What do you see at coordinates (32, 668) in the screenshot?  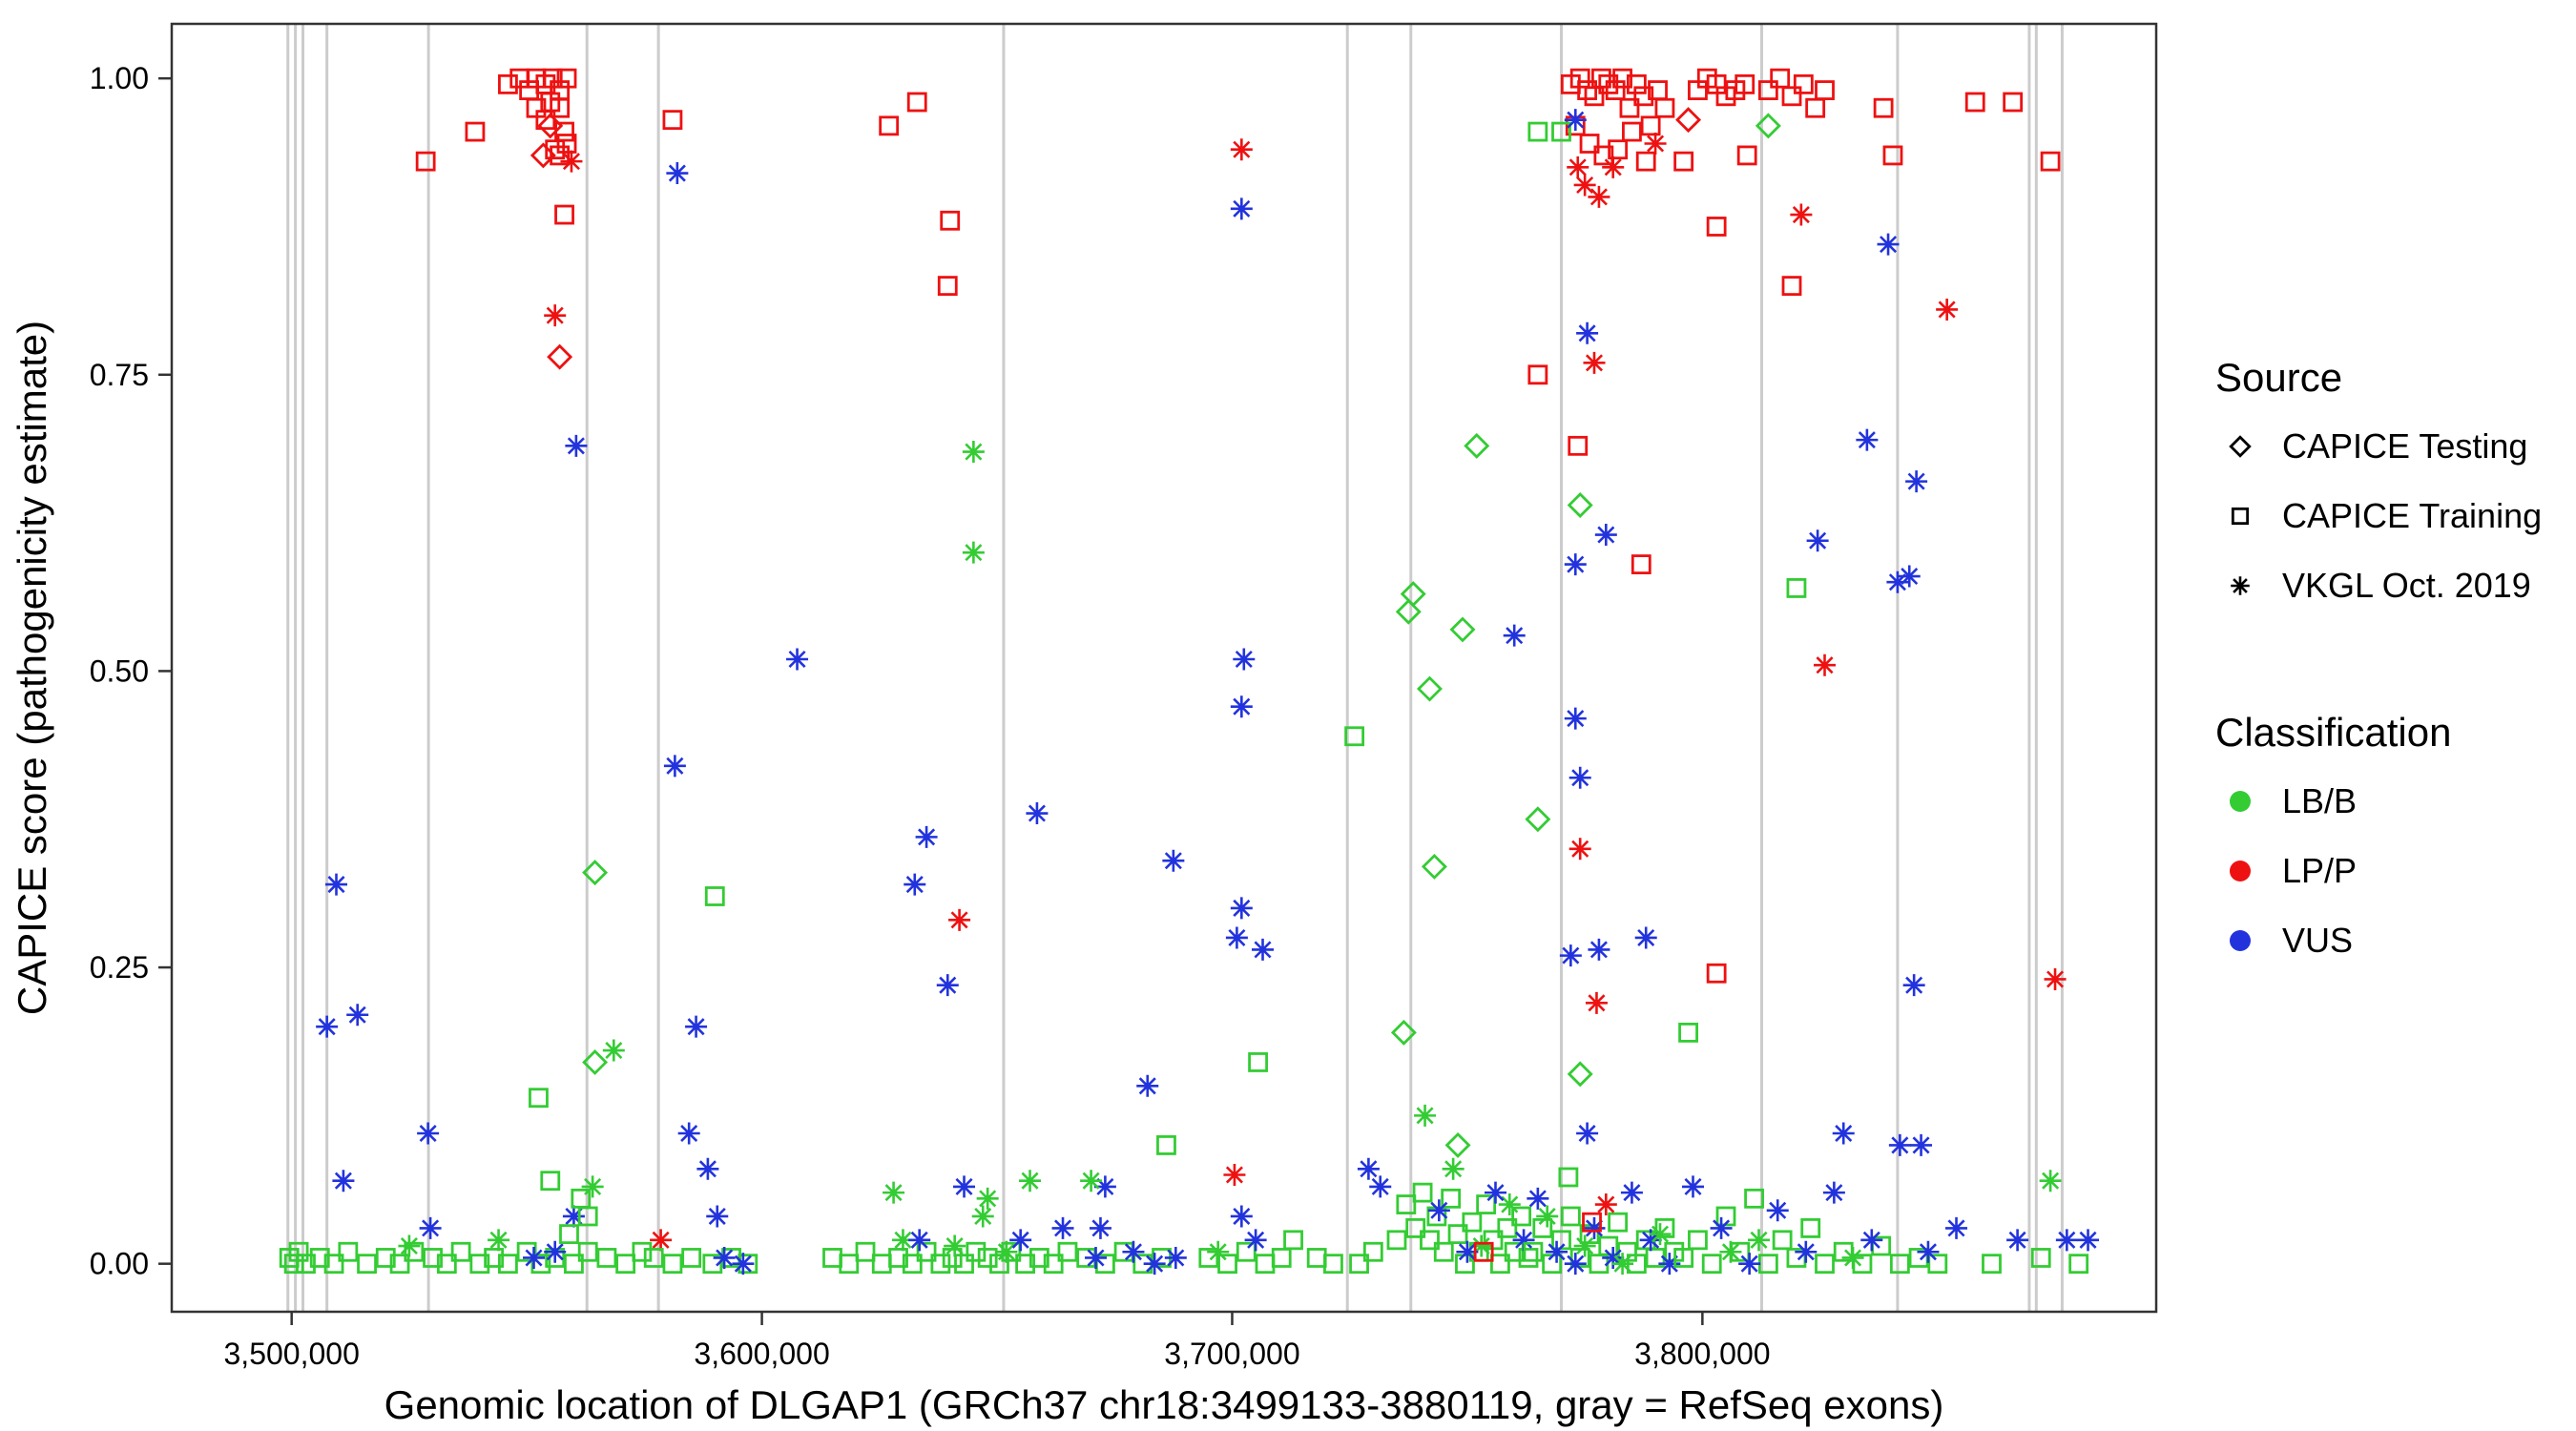 I see `y-axis-title: CAPICE score (pathogenicity estimate)` at bounding box center [32, 668].